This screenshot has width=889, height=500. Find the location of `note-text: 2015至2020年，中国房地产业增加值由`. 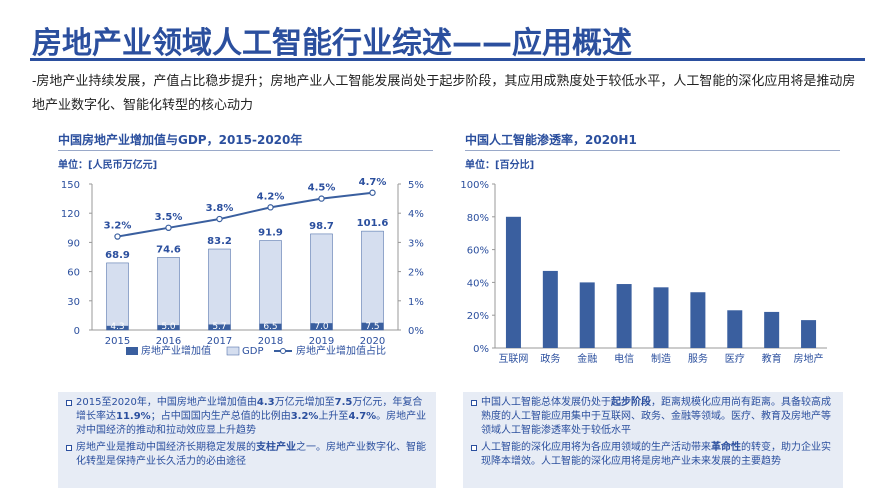

note-text: 2015至2020年，中国房地产业增加值由 is located at coordinates (166, 402).